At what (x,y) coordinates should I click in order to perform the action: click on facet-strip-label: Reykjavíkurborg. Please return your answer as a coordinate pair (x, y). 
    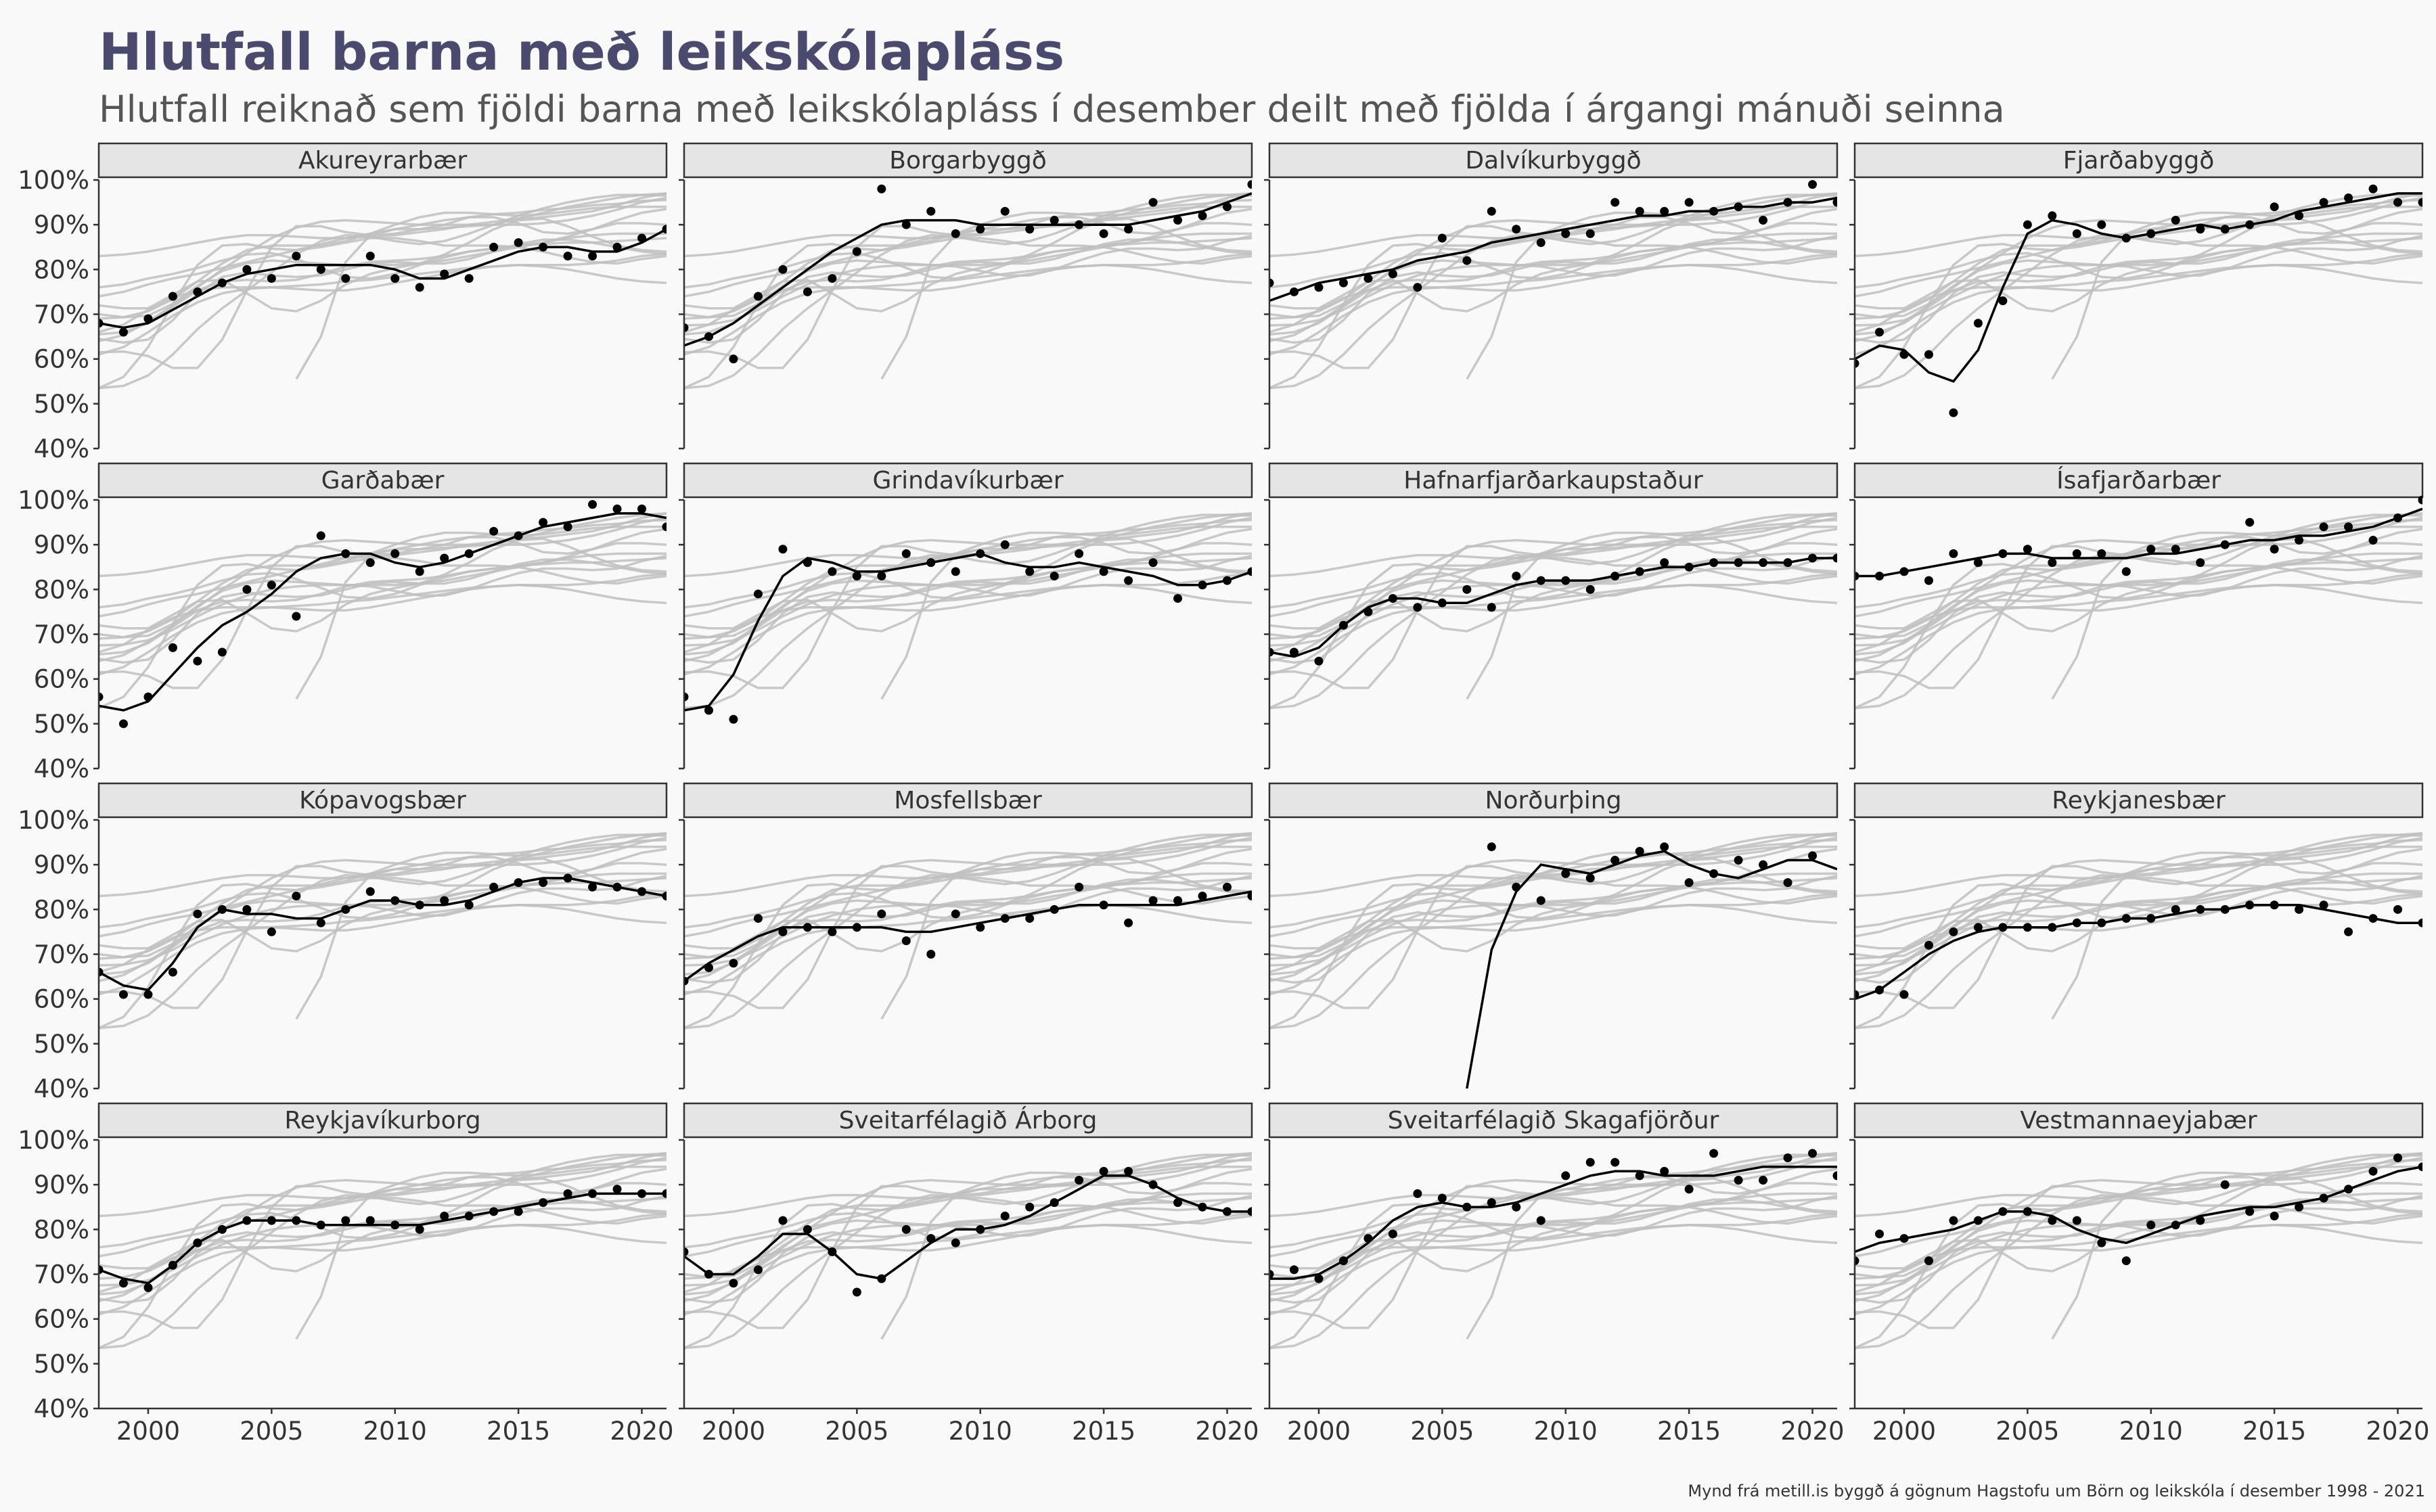
    Looking at the image, I should click on (382, 1121).